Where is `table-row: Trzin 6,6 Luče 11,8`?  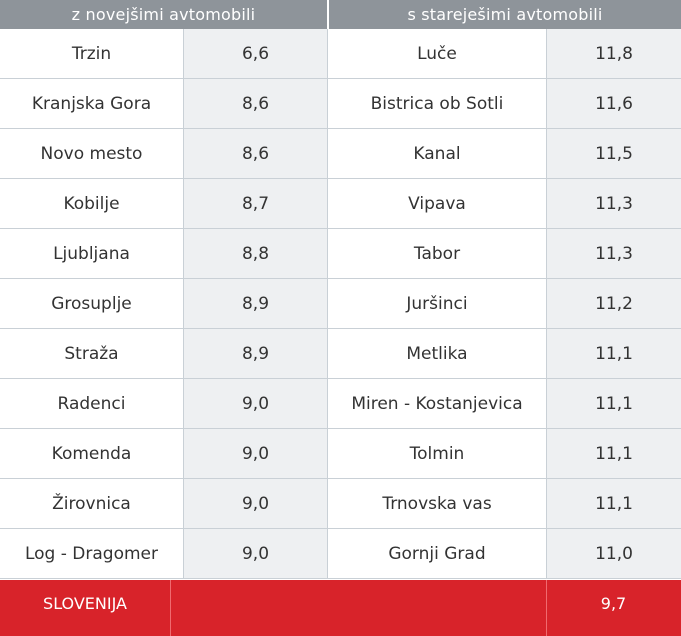
table-row: Trzin 6,6 Luče 11,8 is located at coordinates (340, 54).